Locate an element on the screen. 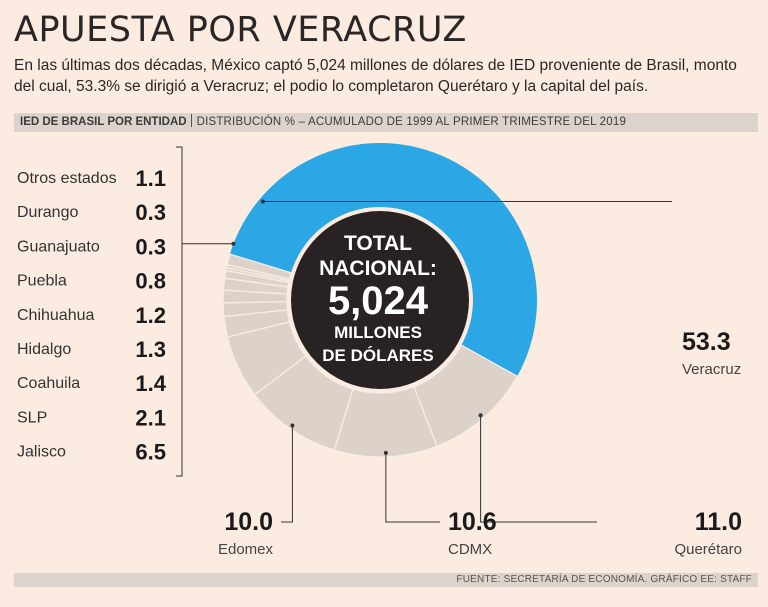  list-label-durango: Durango is located at coordinates (47, 212).